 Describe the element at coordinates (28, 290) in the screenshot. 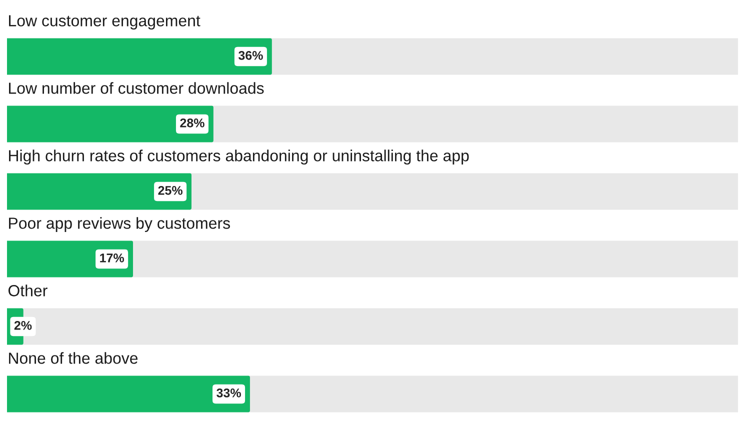

I see `y-tick-label: Other` at that location.